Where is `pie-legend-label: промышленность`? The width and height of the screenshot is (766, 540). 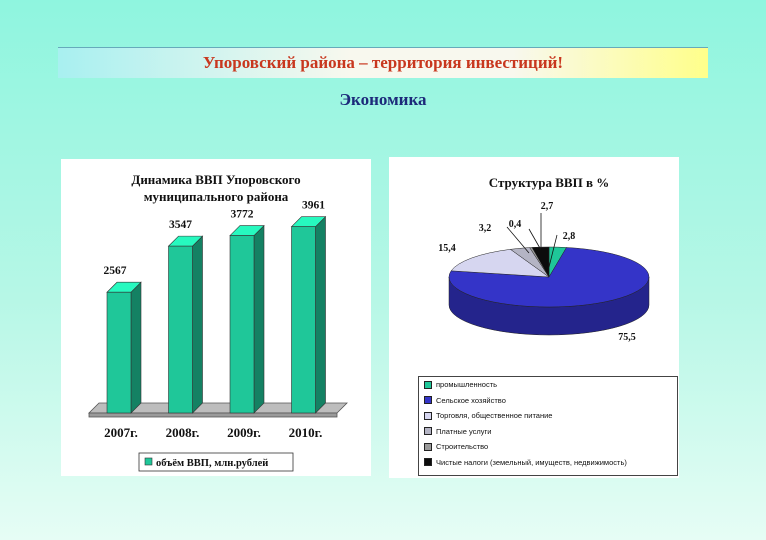 pie-legend-label: промышленность is located at coordinates (467, 385).